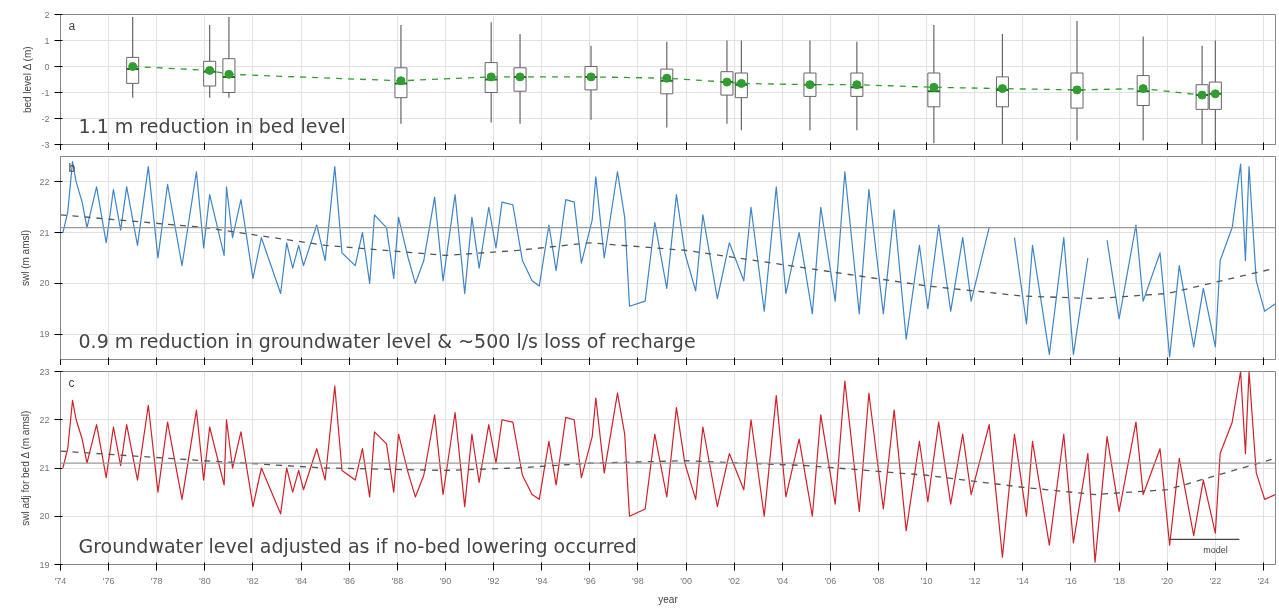 The width and height of the screenshot is (1279, 608). I want to click on y-axis-title: swl adj for bed Δ (m amsl), so click(26, 468).